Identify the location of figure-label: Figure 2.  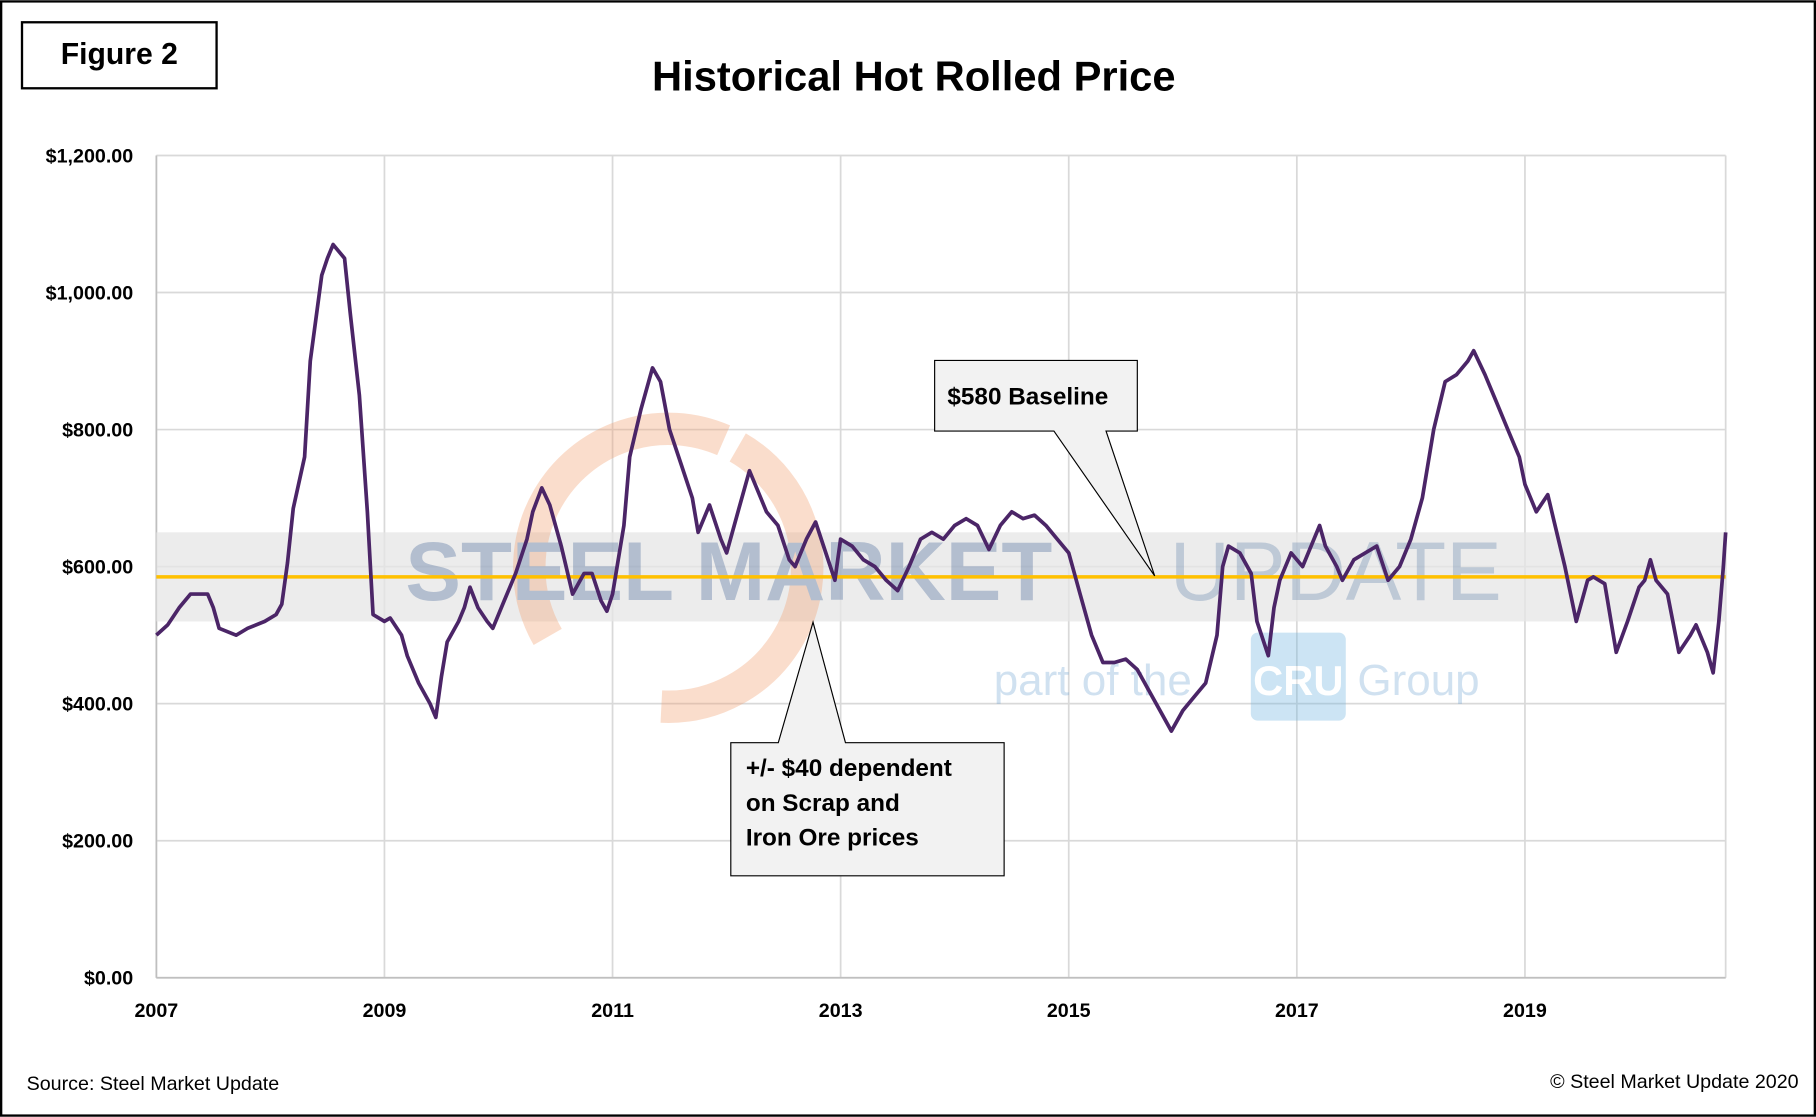
(119, 54).